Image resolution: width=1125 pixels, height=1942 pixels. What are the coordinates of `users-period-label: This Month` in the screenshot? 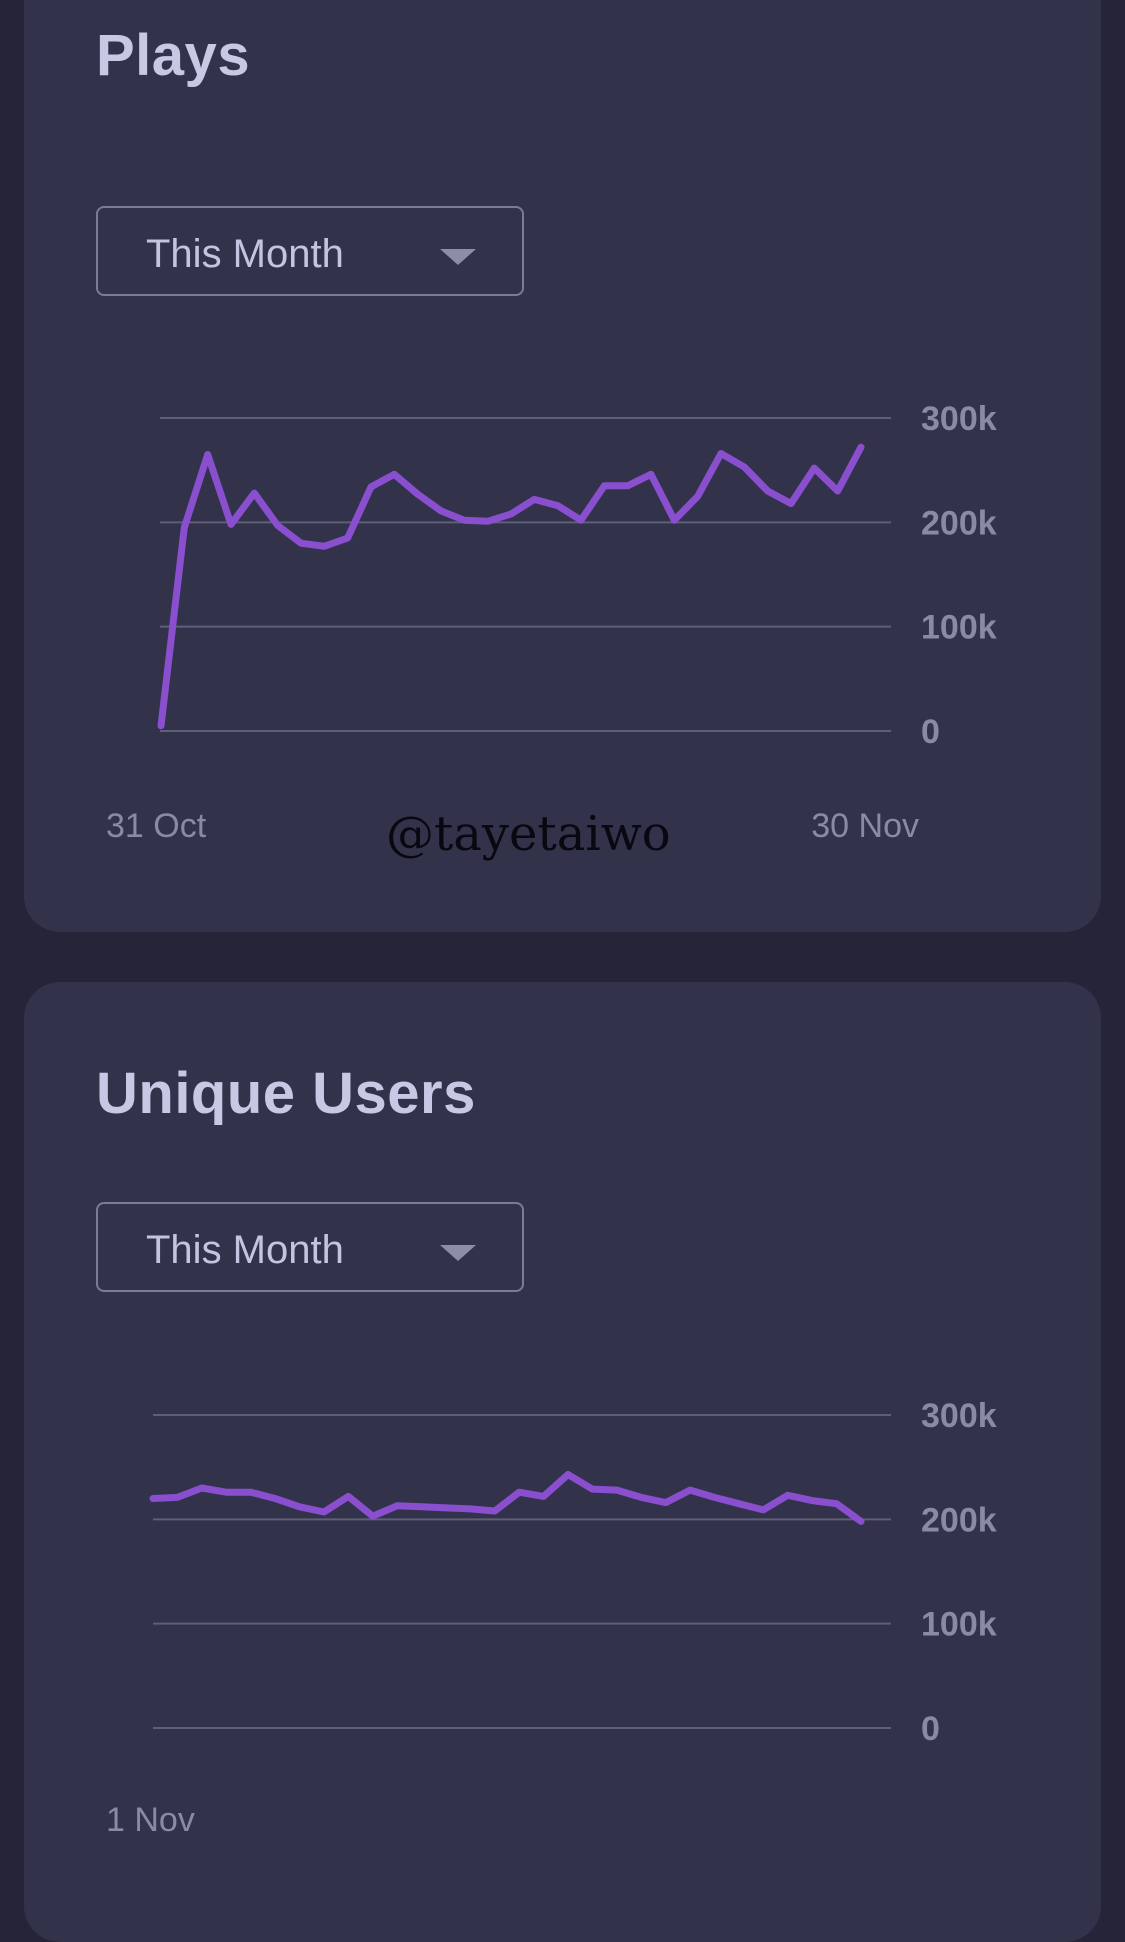 It's located at (245, 1250).